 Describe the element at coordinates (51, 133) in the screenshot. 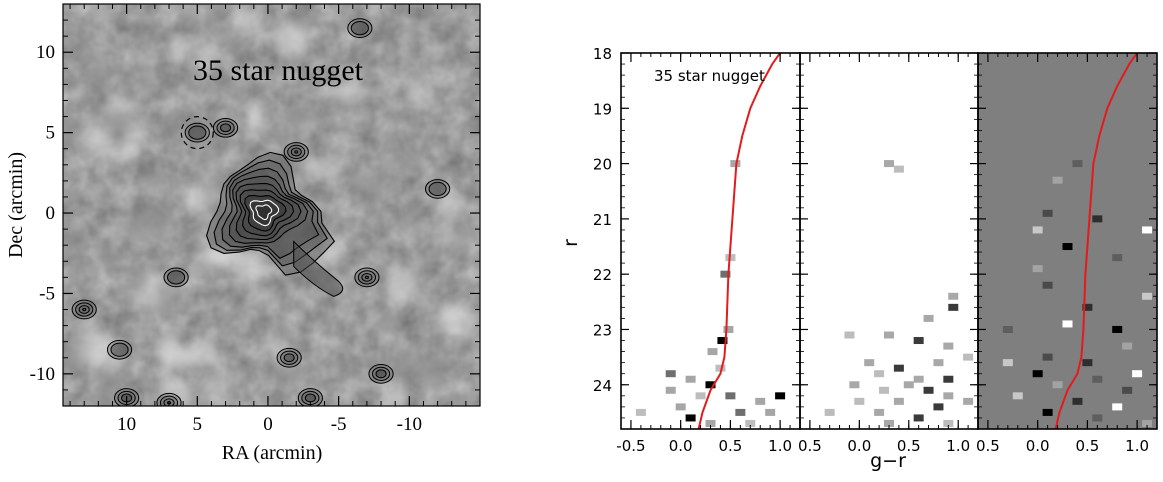

I see `map-ytick-label: 5` at that location.